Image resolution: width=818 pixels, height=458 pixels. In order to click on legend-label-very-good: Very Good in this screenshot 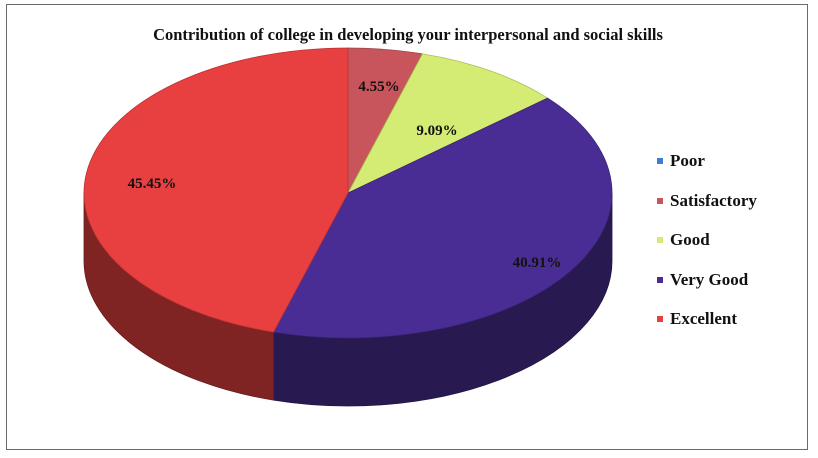, I will do `click(709, 279)`.